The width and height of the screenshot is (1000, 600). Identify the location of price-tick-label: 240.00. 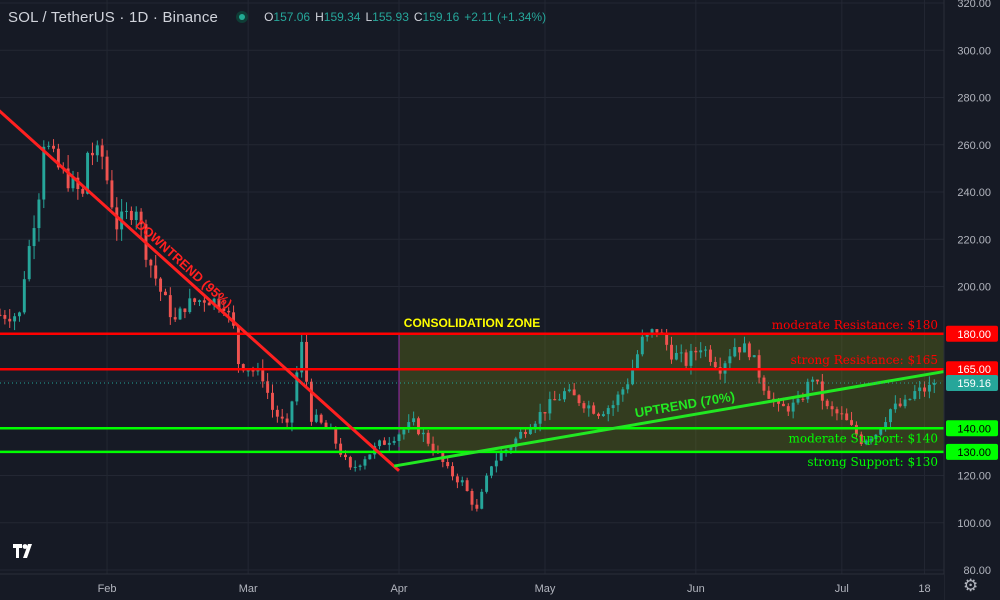
(974, 193).